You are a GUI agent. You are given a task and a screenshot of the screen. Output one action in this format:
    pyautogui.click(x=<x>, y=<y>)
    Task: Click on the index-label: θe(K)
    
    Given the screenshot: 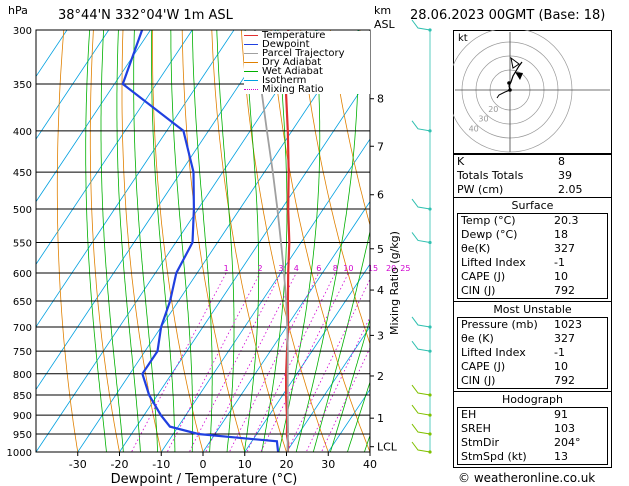 What is the action you would take?
    pyautogui.click(x=476, y=248)
    